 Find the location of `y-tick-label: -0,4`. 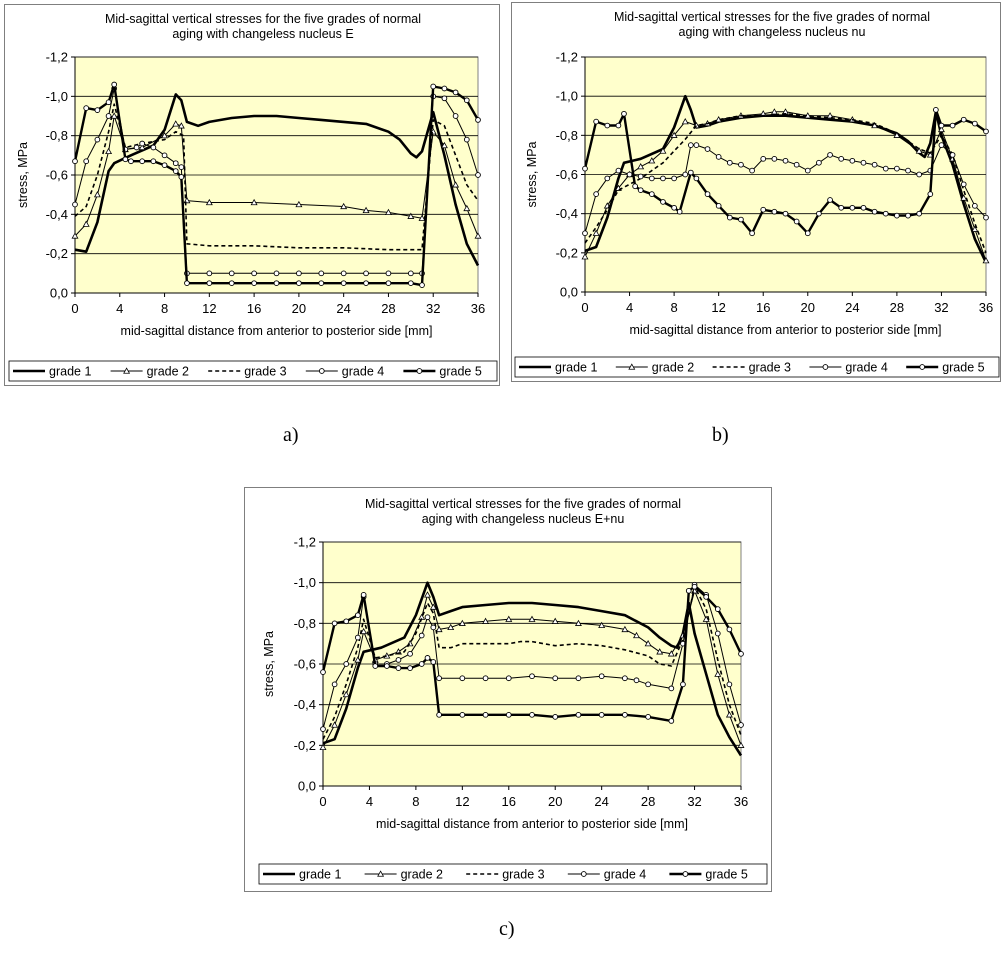

y-tick-label: -0,4 is located at coordinates (57, 214).